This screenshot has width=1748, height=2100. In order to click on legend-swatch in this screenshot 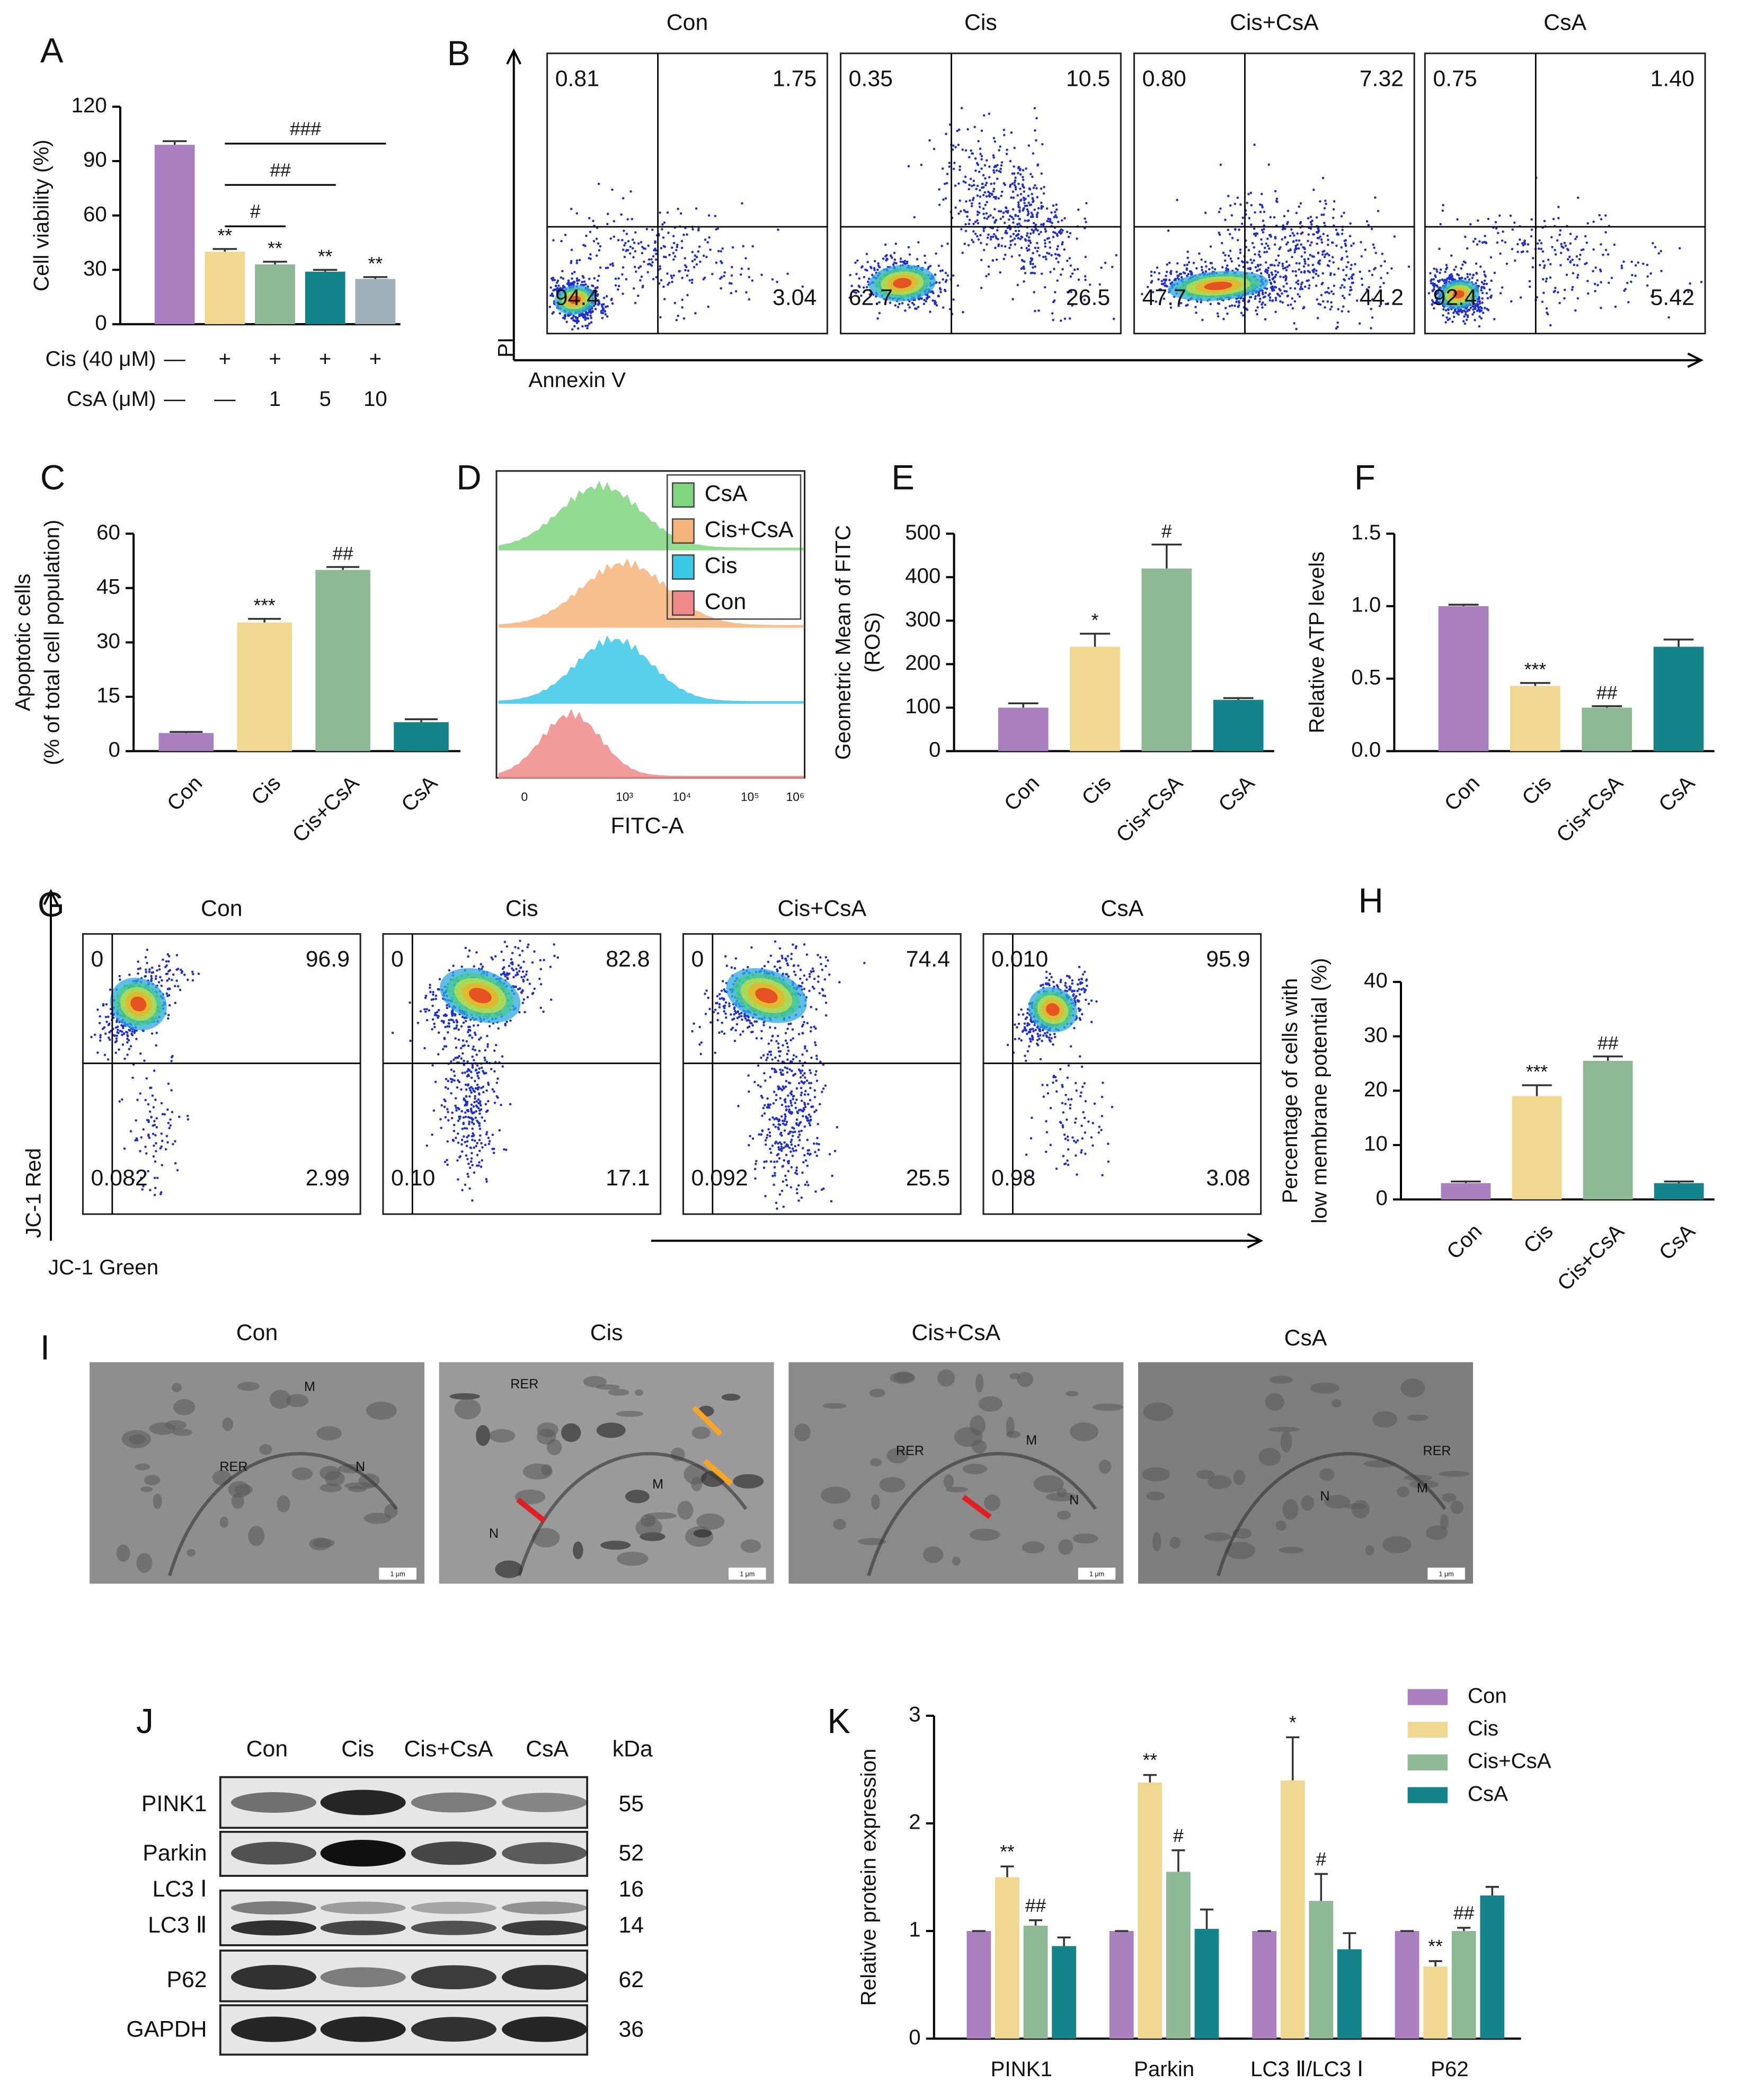, I will do `click(1428, 1762)`.